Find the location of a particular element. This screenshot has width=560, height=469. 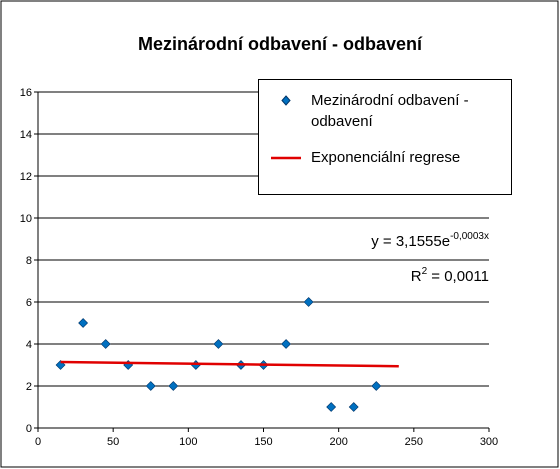

x-tick-label: 300 is located at coordinates (489, 442).